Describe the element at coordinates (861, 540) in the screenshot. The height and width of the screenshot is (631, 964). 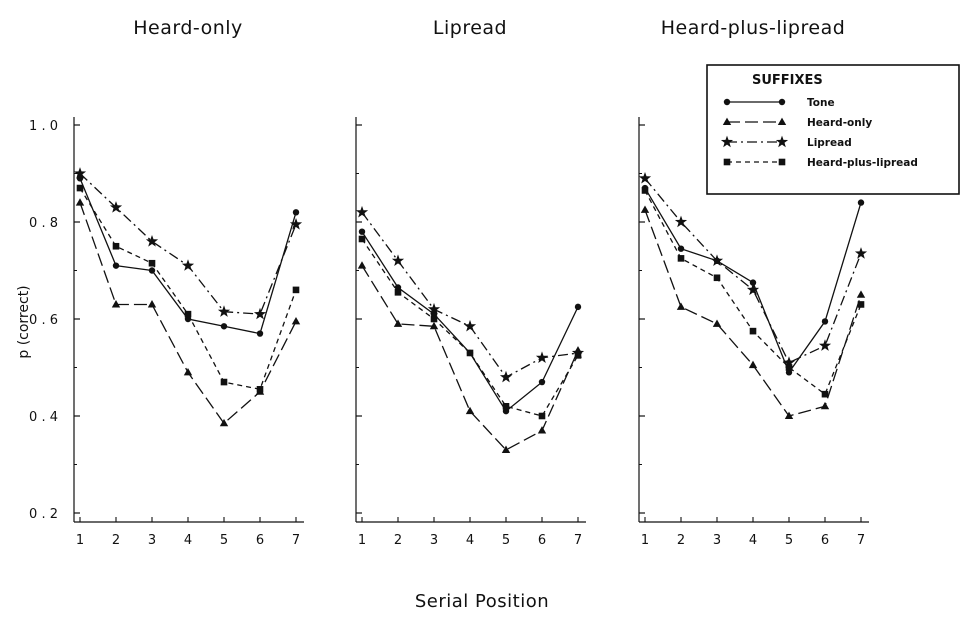
I see `panel-3-x-tick-label: 7` at that location.